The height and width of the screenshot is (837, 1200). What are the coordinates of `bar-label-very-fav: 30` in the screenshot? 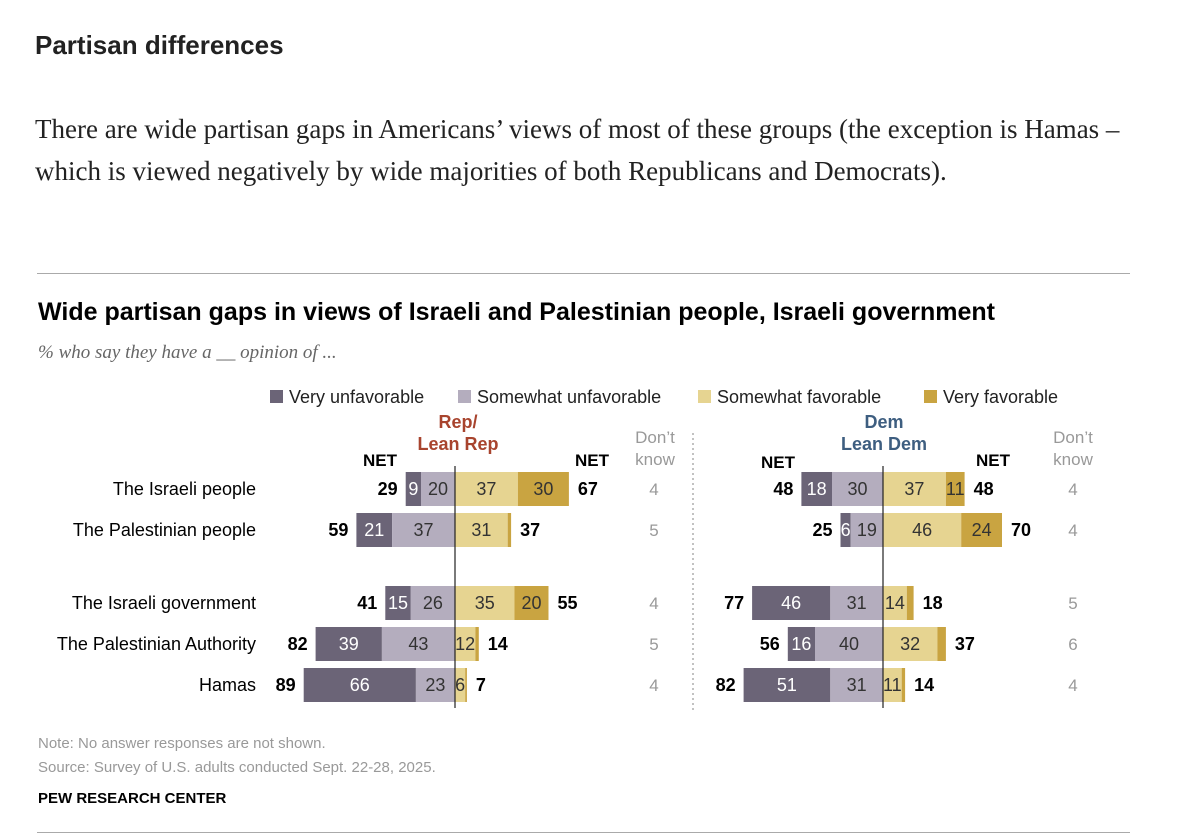 It's located at (543, 489).